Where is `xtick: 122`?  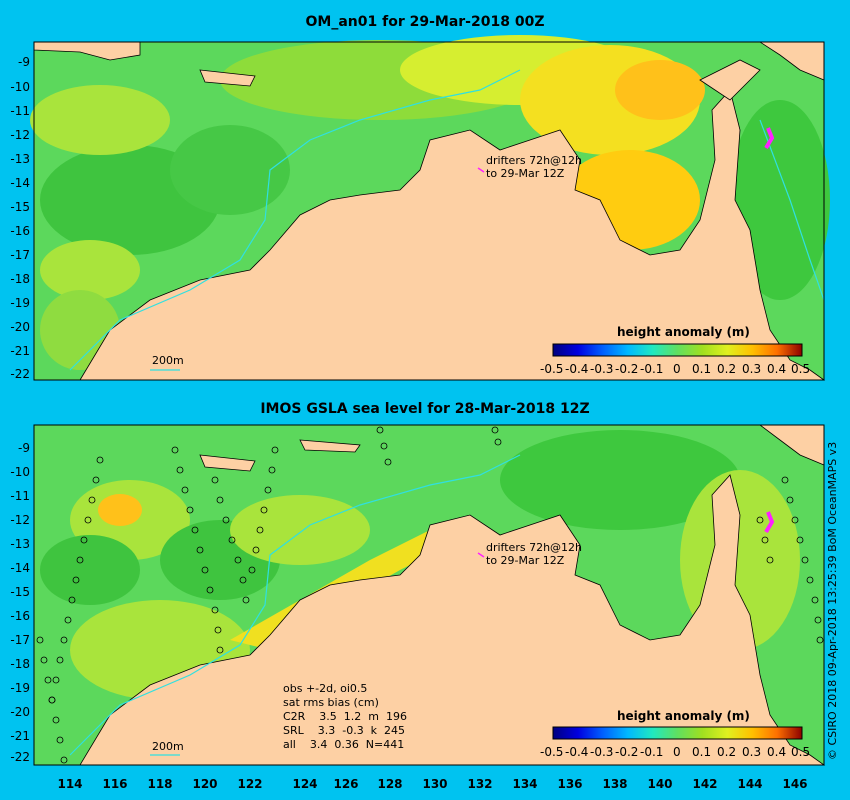
xtick: 122 is located at coordinates (250, 784).